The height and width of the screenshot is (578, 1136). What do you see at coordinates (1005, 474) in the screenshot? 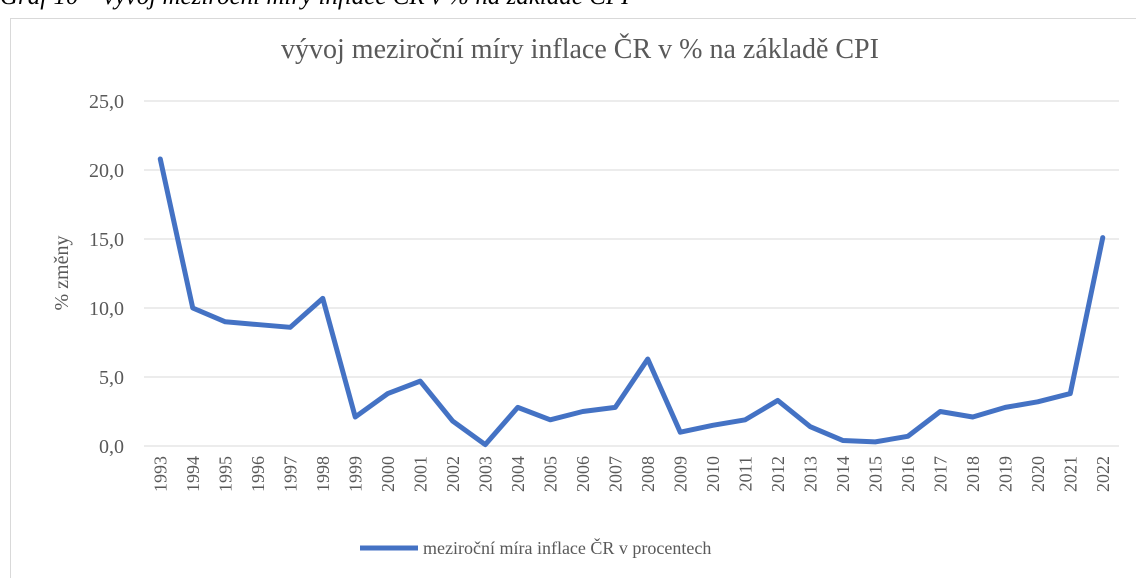
I see `x-tick-label: 2019` at bounding box center [1005, 474].